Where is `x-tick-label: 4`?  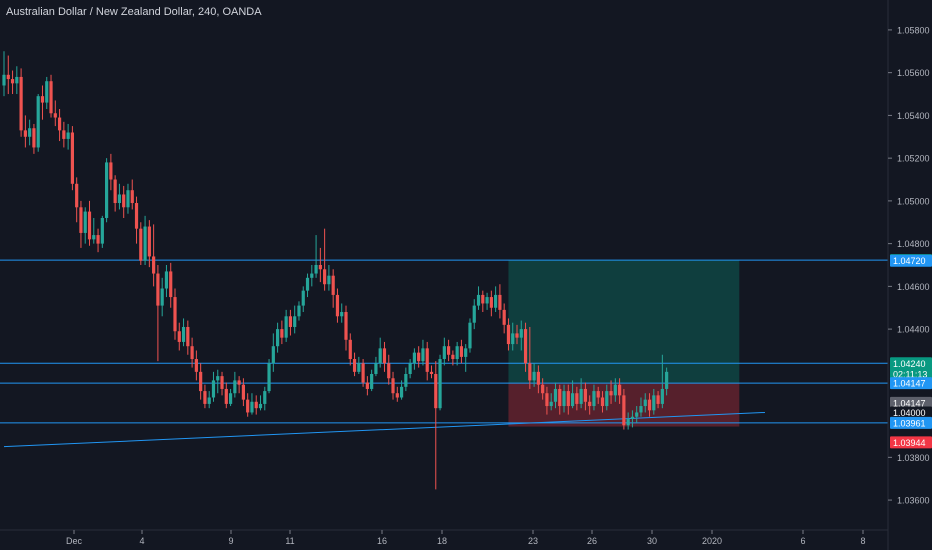 x-tick-label: 4 is located at coordinates (141, 541).